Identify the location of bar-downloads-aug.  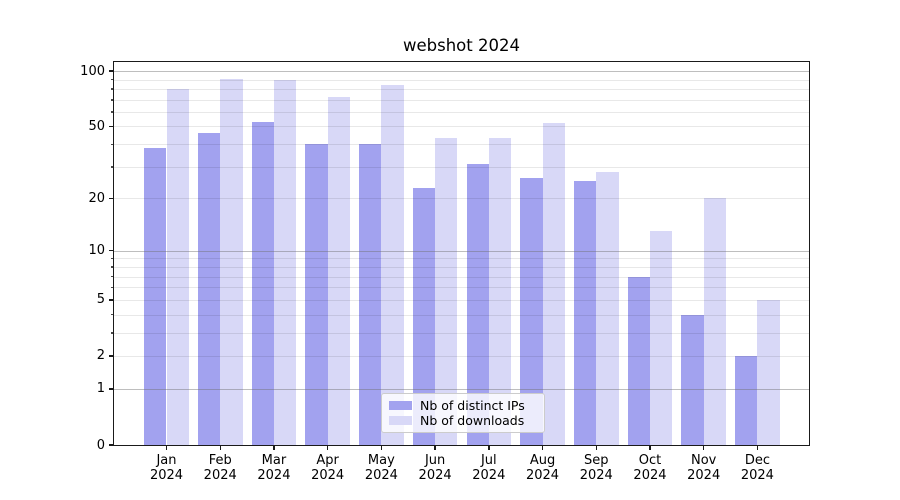
(553, 284).